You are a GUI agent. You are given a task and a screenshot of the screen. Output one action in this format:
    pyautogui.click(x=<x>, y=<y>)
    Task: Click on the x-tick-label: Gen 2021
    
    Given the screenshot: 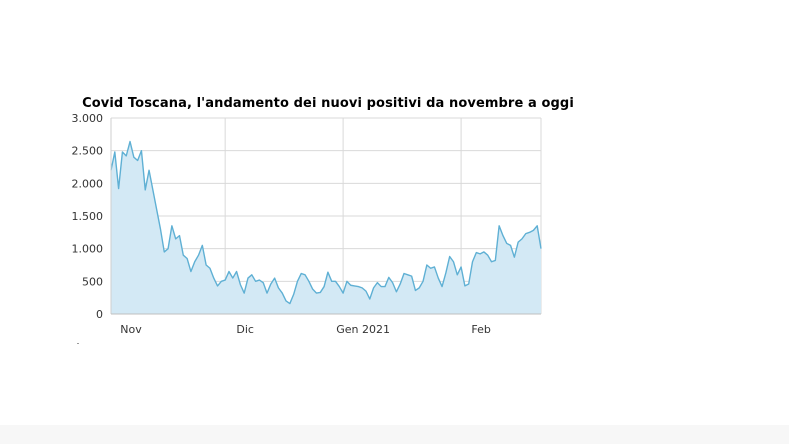 What is the action you would take?
    pyautogui.click(x=363, y=329)
    